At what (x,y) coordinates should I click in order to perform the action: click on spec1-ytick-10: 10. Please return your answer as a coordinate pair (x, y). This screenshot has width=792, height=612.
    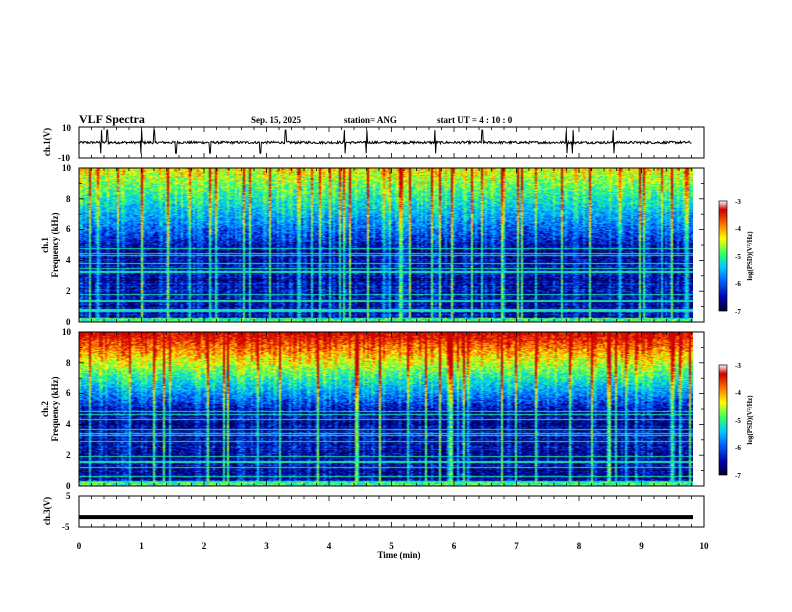
    Looking at the image, I should click on (67, 168).